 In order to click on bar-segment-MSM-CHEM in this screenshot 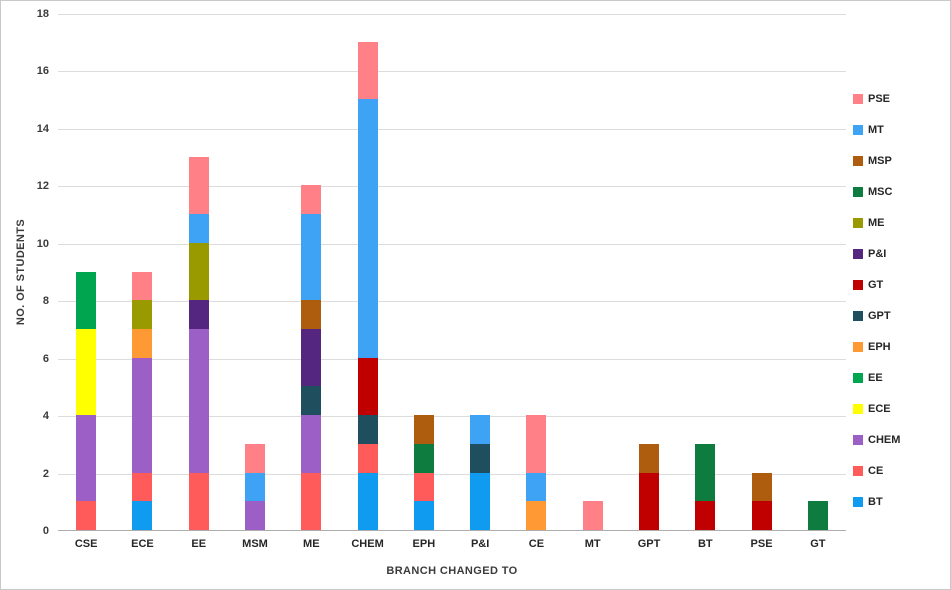, I will do `click(255, 515)`.